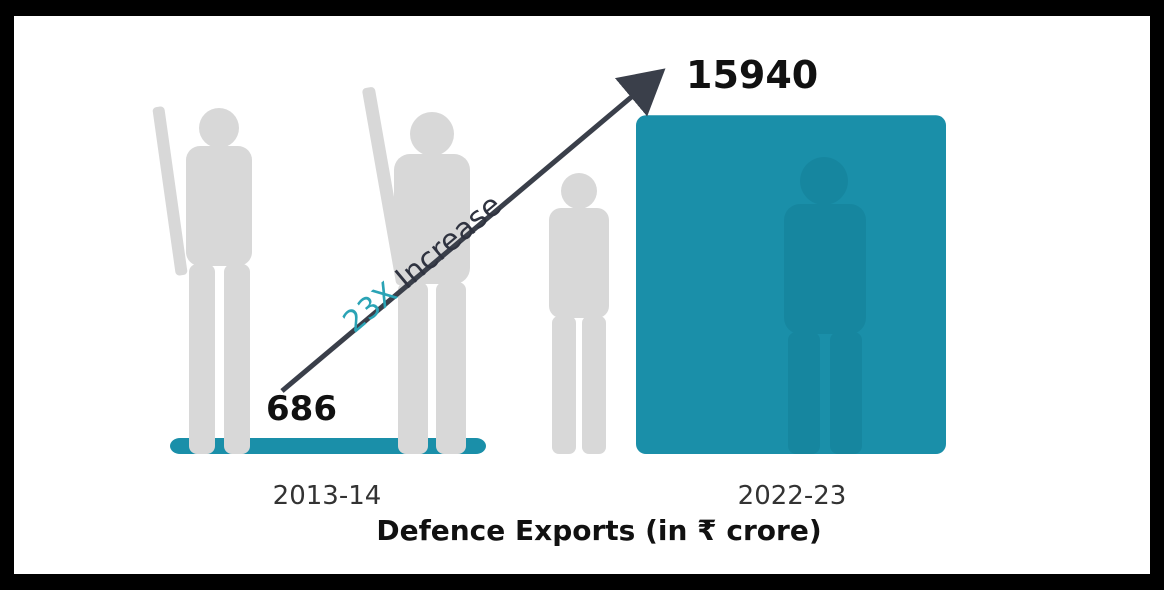 This screenshot has width=1164, height=590. What do you see at coordinates (301, 409) in the screenshot?
I see `bar-value-label-2013-14: 686` at bounding box center [301, 409].